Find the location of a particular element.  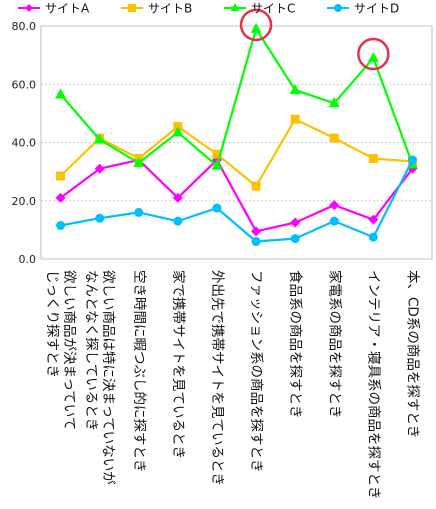

x-tick-label: 欲しい商品は特に決まっていないが is located at coordinates (108, 377).